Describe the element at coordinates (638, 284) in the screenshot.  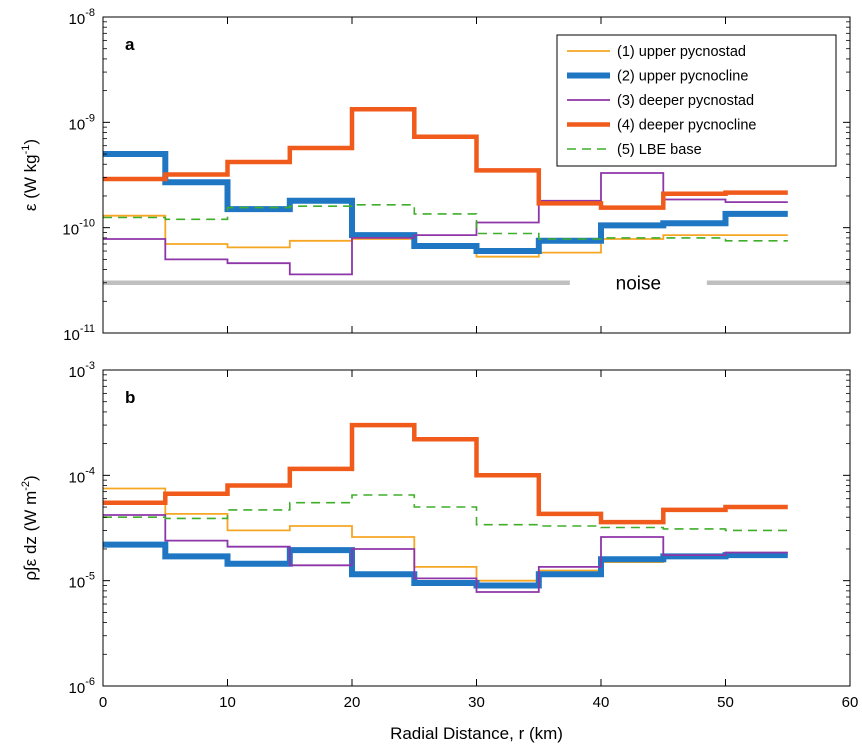
I see `noise-label: noise` at that location.